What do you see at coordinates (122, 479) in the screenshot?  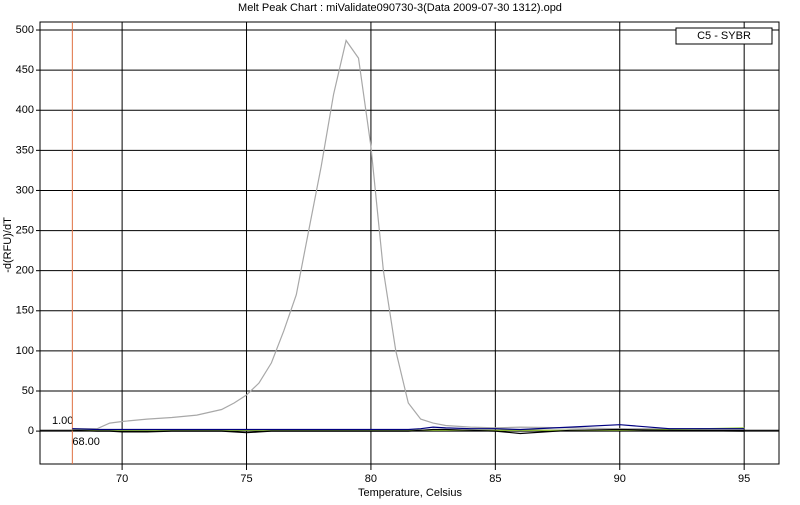 I see `x-tick-label: 70` at bounding box center [122, 479].